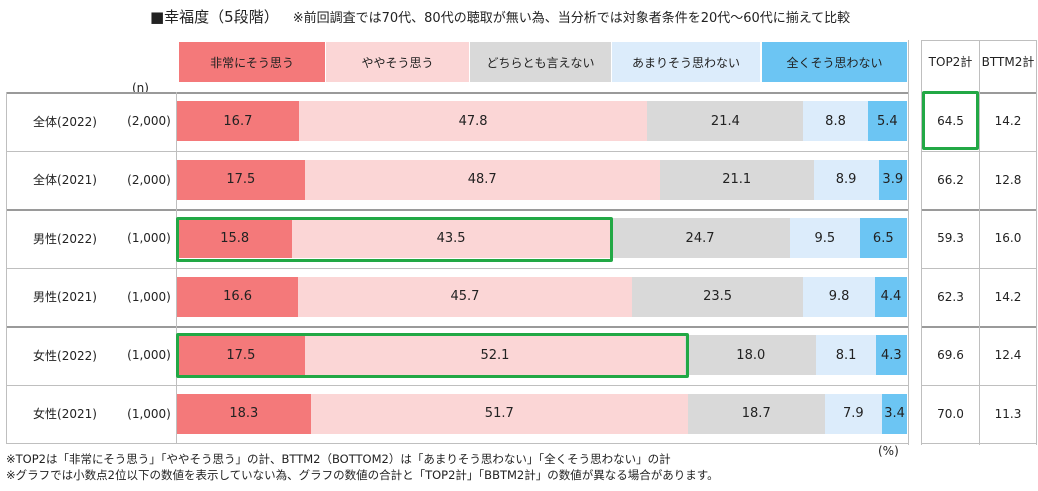 This screenshot has height=491, width=1038. I want to click on bar-segment-not-much: 8.1, so click(846, 355).